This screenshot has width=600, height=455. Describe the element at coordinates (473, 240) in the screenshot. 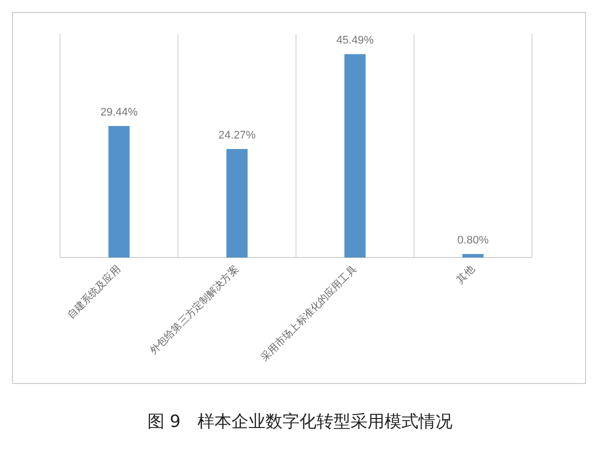

I see `data-label: 0.80%` at that location.